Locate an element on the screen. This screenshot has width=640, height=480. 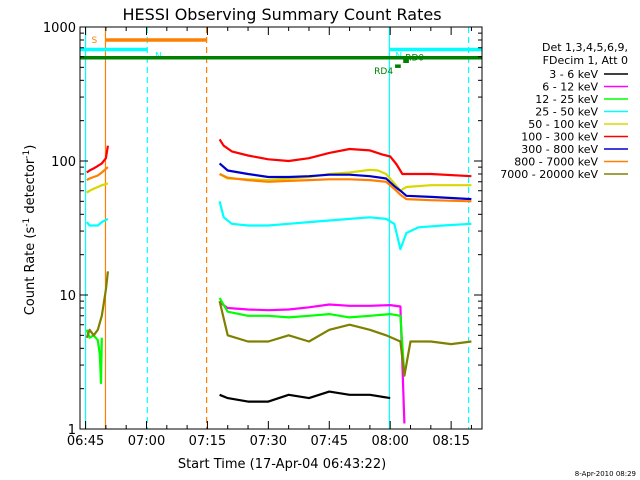
date-stamp: 8-Apr-2010 08:29 is located at coordinates (605, 474).